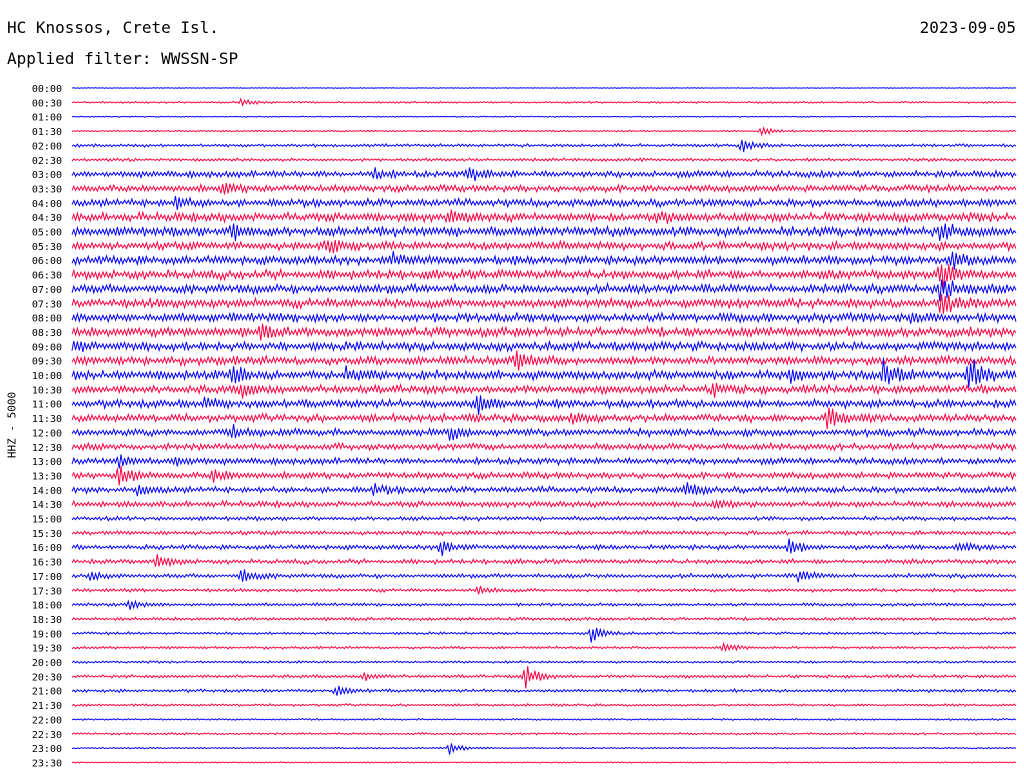  What do you see at coordinates (47, 606) in the screenshot?
I see `time-tick-label: 18:00` at bounding box center [47, 606].